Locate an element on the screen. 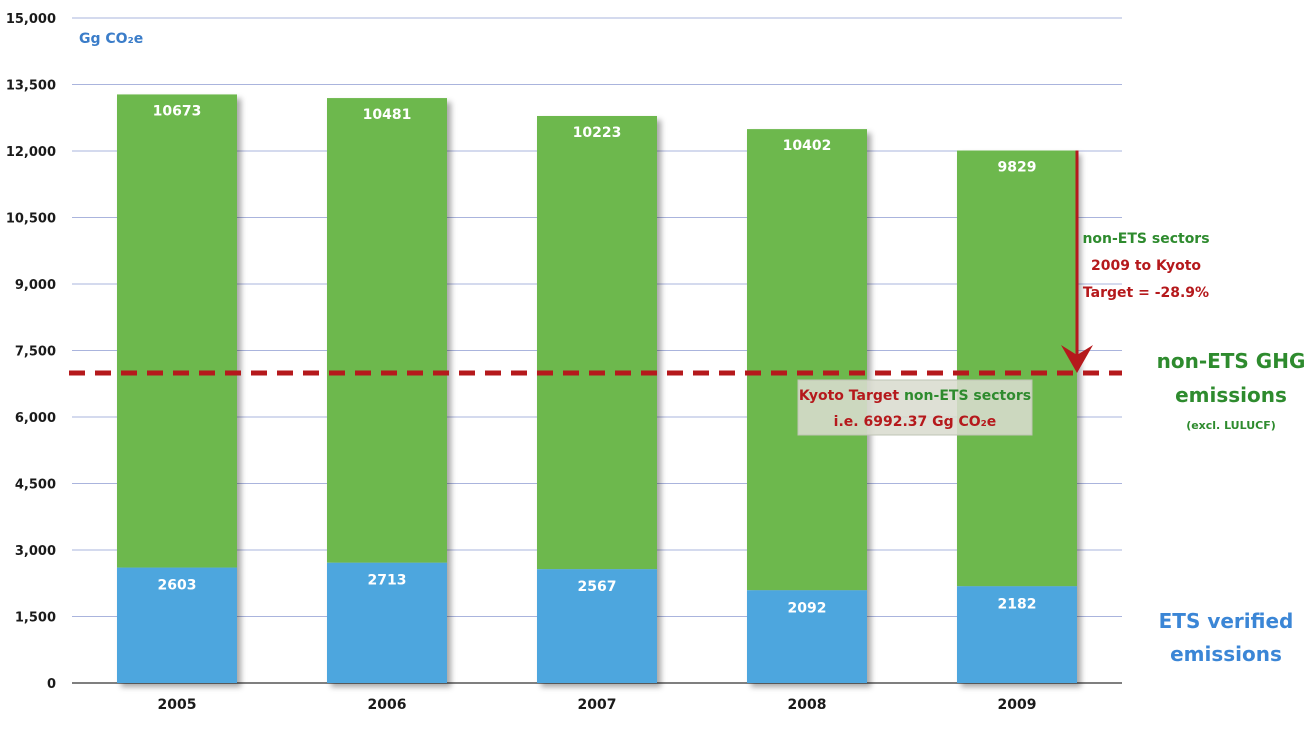 The image size is (1311, 734). target-box-sectors: non-ETS sectors is located at coordinates (967, 396).